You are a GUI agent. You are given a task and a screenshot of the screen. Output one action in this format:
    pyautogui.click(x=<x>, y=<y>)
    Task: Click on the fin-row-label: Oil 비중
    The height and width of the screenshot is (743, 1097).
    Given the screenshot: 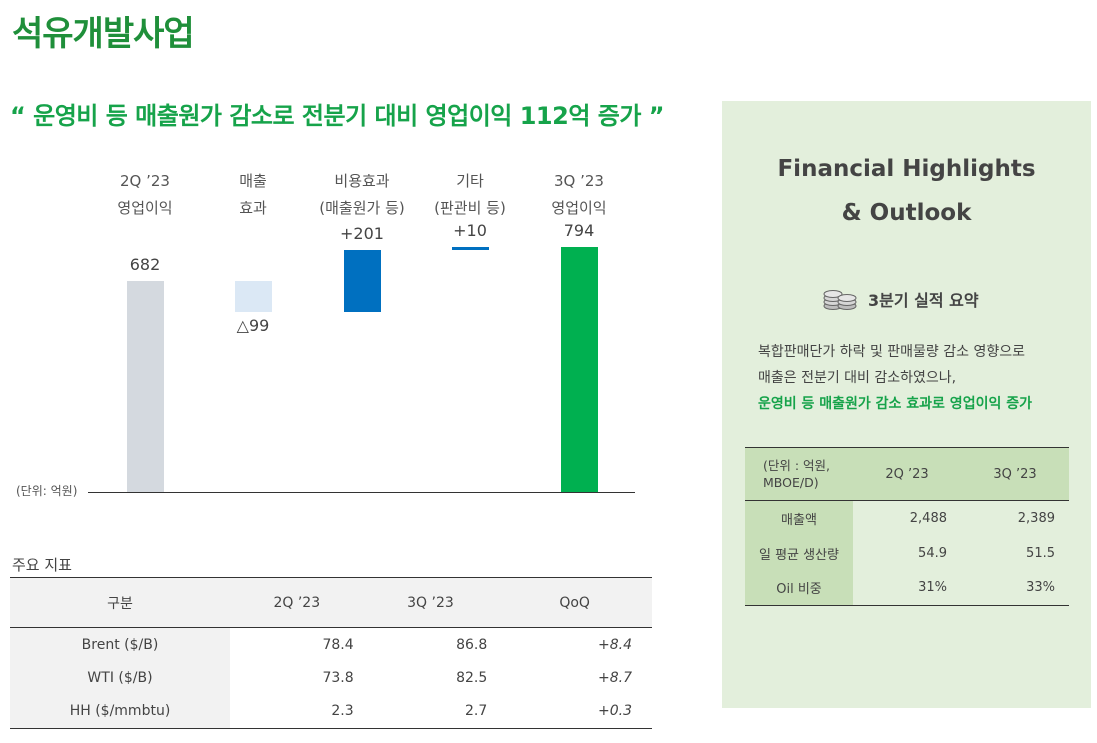 What is the action you would take?
    pyautogui.click(x=799, y=588)
    